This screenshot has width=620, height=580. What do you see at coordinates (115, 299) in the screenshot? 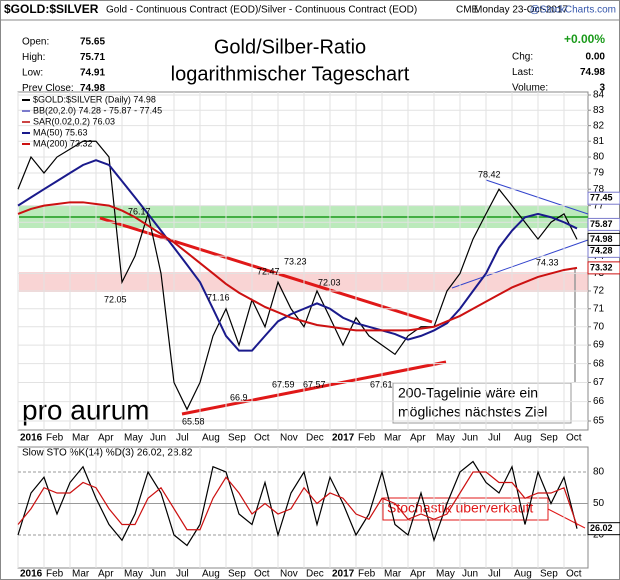
I see `price-label: 72.05` at bounding box center [115, 299].